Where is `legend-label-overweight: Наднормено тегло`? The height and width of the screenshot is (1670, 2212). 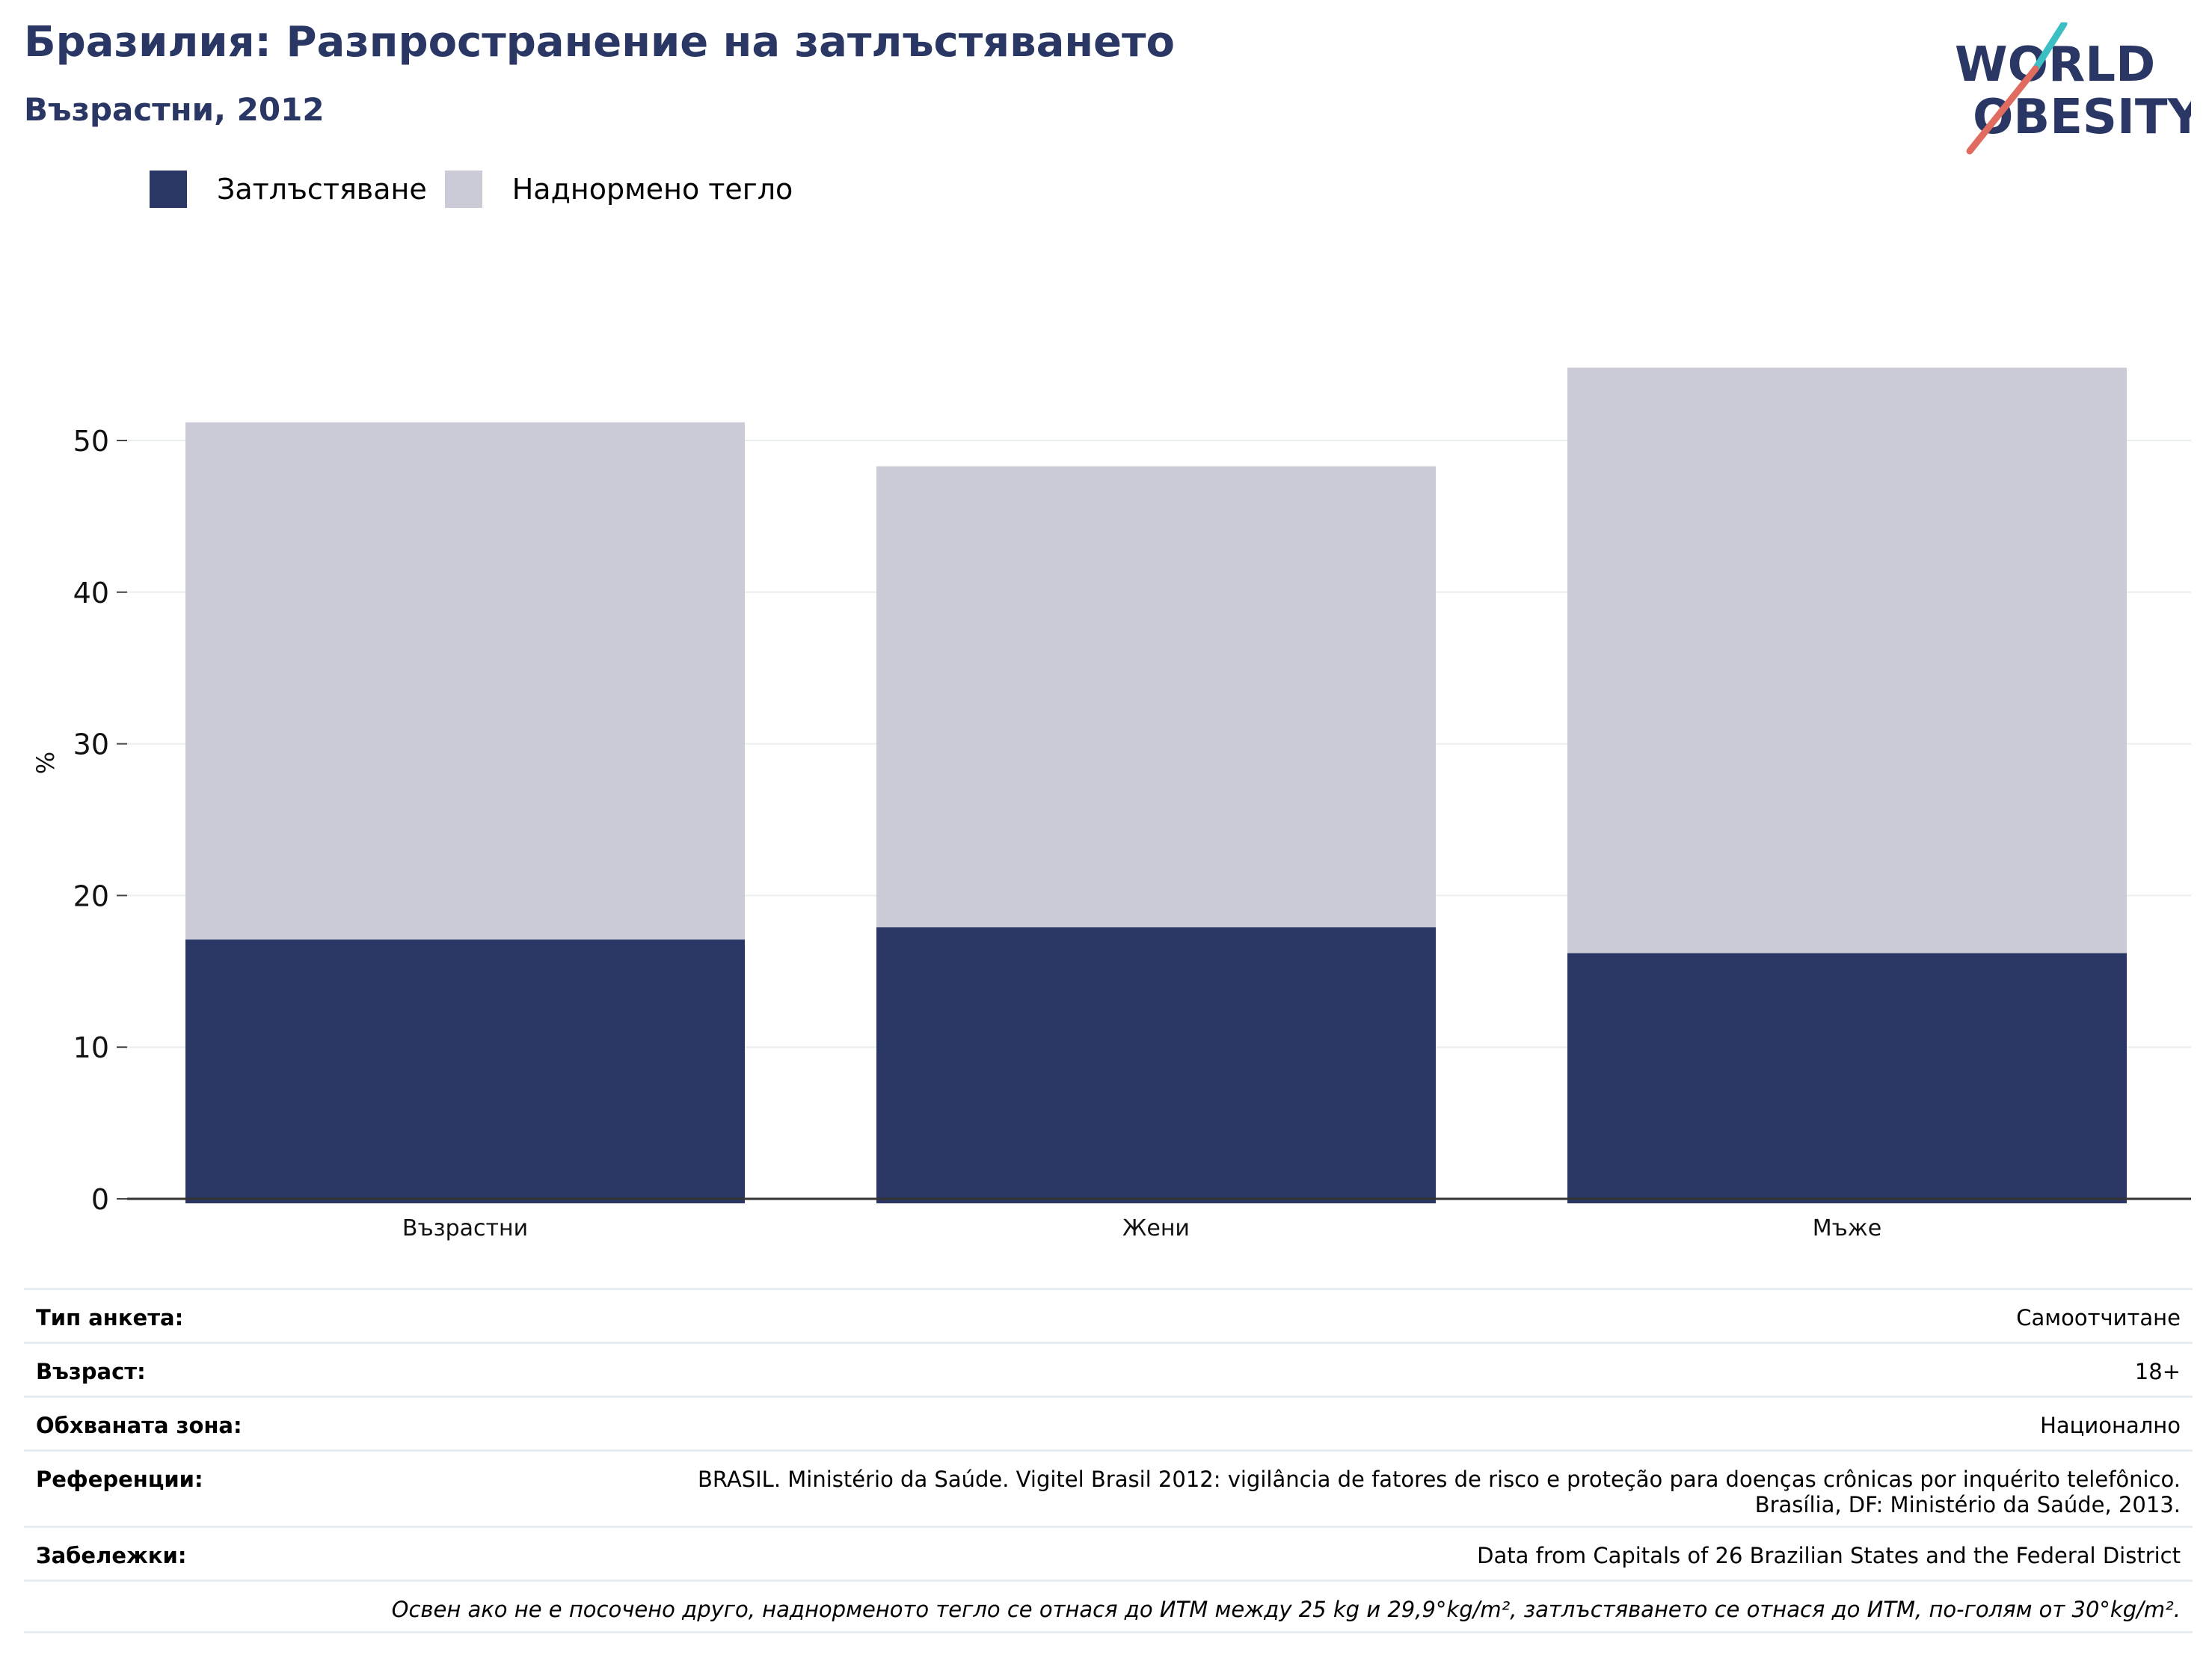
legend-label-overweight: Наднормено тегло is located at coordinates (652, 189).